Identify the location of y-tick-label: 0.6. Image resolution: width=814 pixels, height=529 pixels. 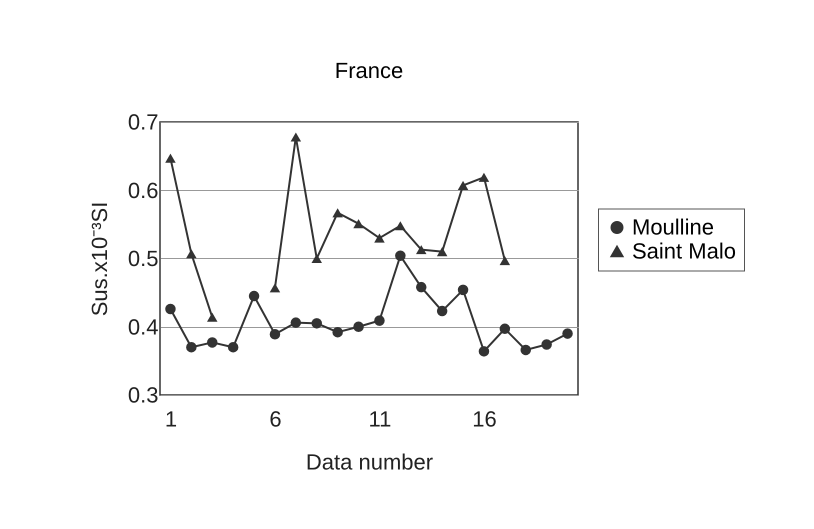
(143, 190).